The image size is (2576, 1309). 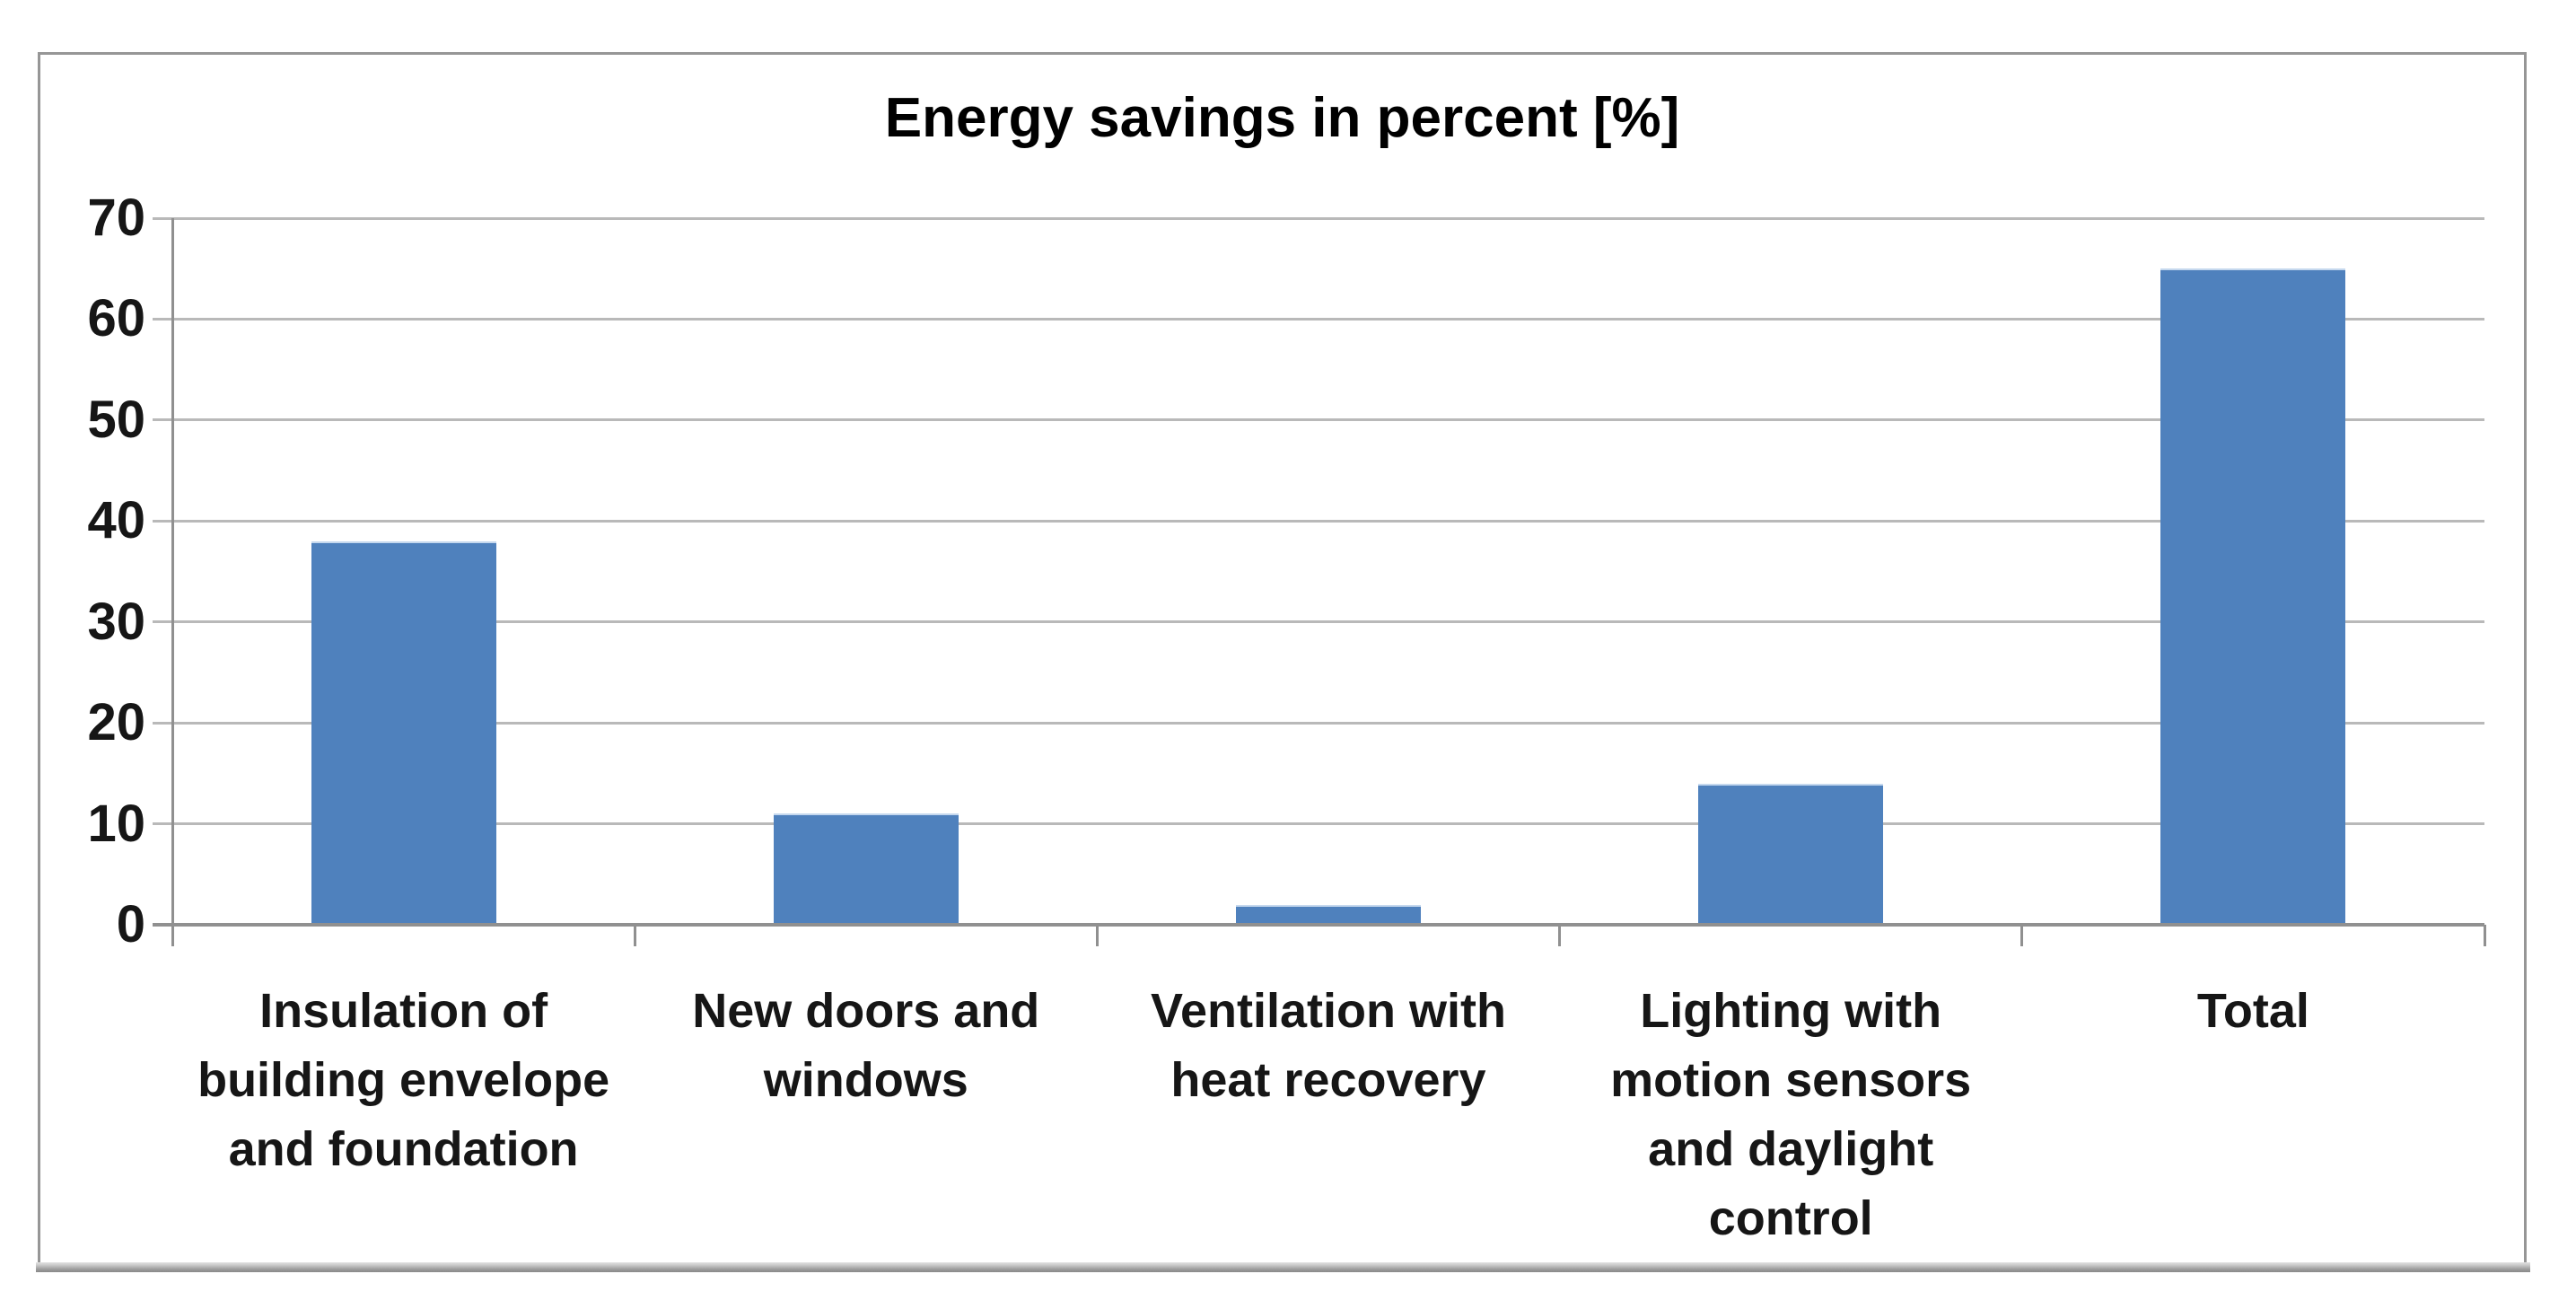 What do you see at coordinates (116, 722) in the screenshot?
I see `y-axis-label: 20` at bounding box center [116, 722].